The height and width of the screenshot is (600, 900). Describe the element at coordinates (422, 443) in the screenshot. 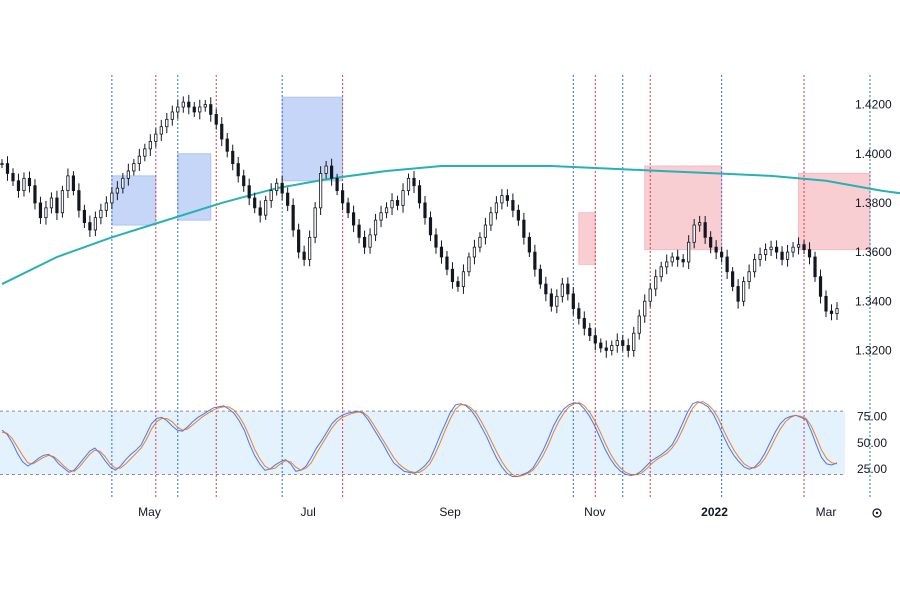

I see `oscillator-band-fill` at that location.